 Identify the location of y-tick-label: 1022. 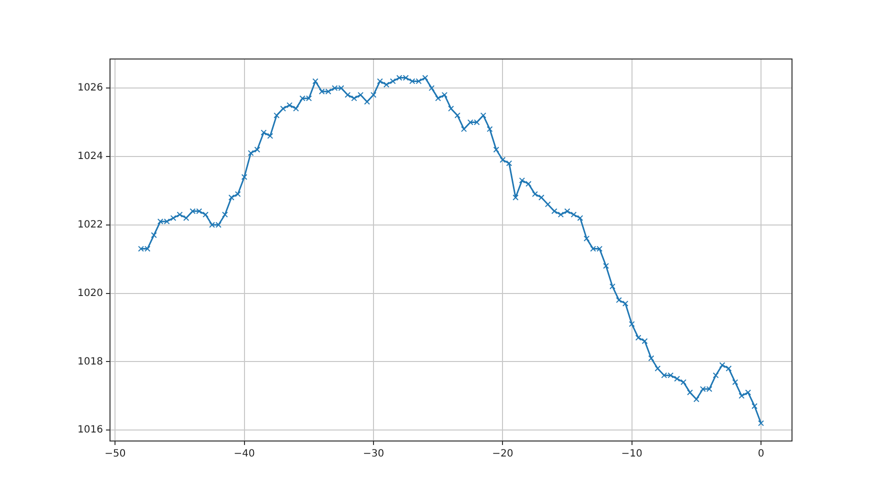
(90, 224).